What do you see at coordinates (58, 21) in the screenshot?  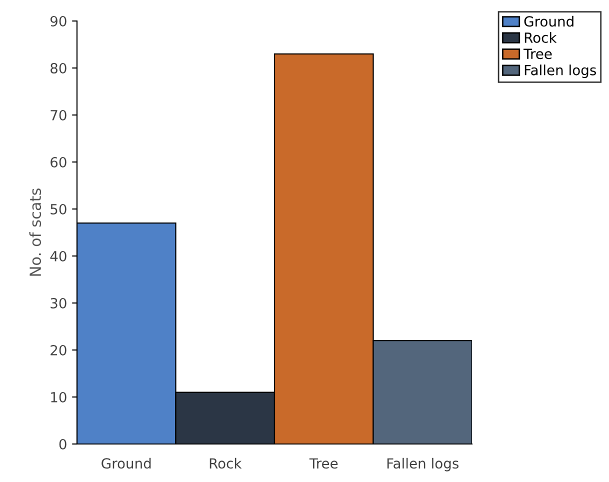 I see `y-tick-label: 90` at bounding box center [58, 21].